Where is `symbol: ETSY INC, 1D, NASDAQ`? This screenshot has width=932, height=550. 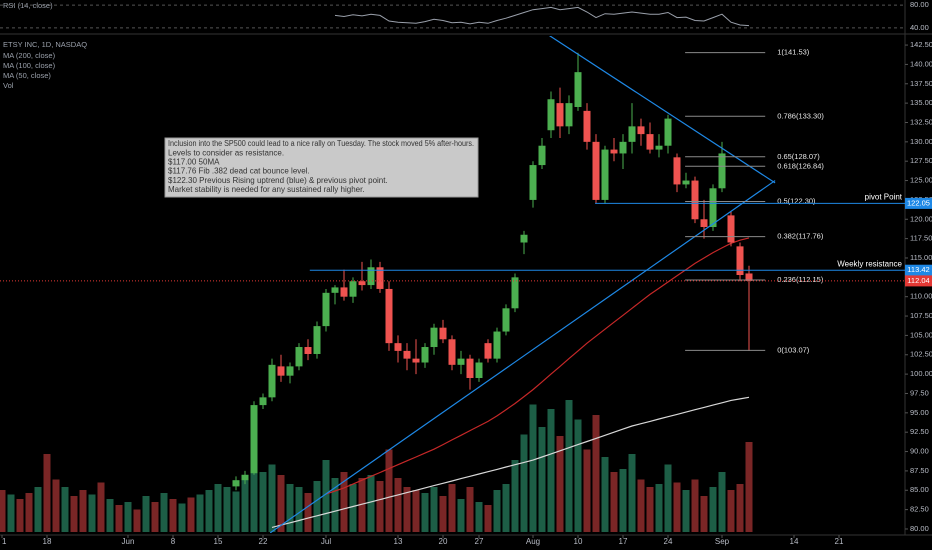 symbol: ETSY INC, 1D, NASDAQ is located at coordinates (45, 44).